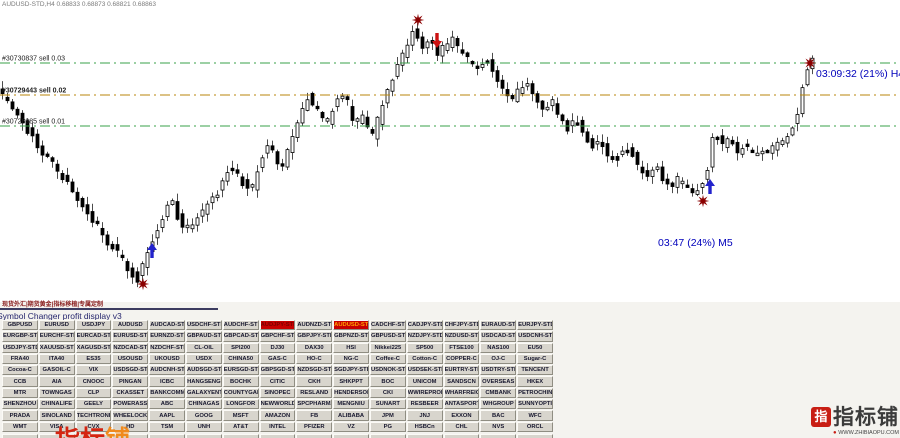 The height and width of the screenshot is (438, 900). I want to click on symbol-button-EURCHF-STD: EURCHF-STD, so click(56, 336).